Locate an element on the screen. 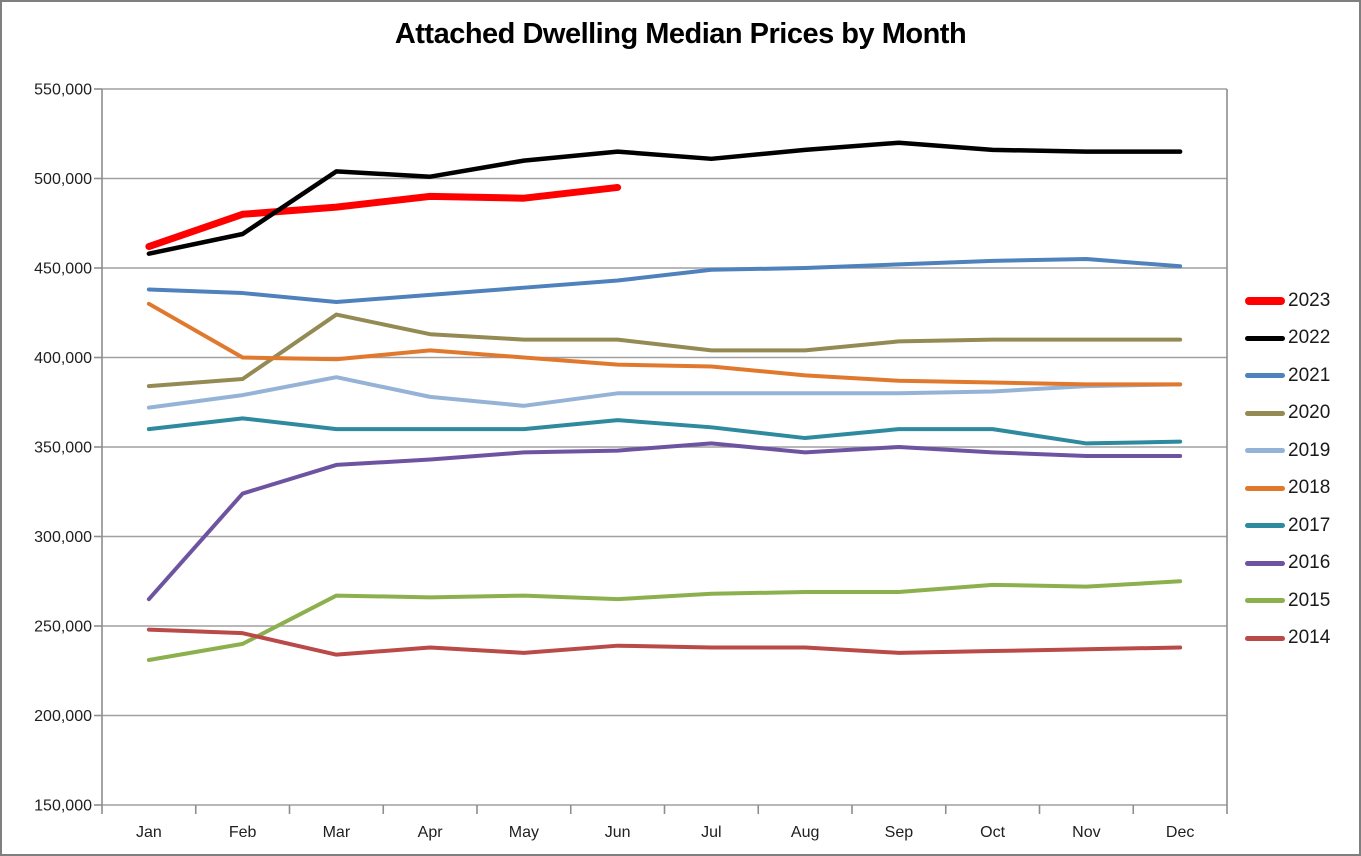 This screenshot has width=1361, height=856. legend-label-2019: 2019 is located at coordinates (1309, 450).